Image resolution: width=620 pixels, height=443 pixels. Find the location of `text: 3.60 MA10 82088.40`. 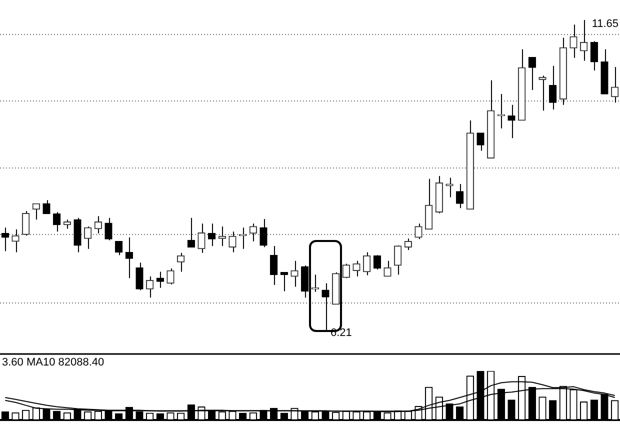

text: 3.60 MA10 82088.40 is located at coordinates (53, 362).